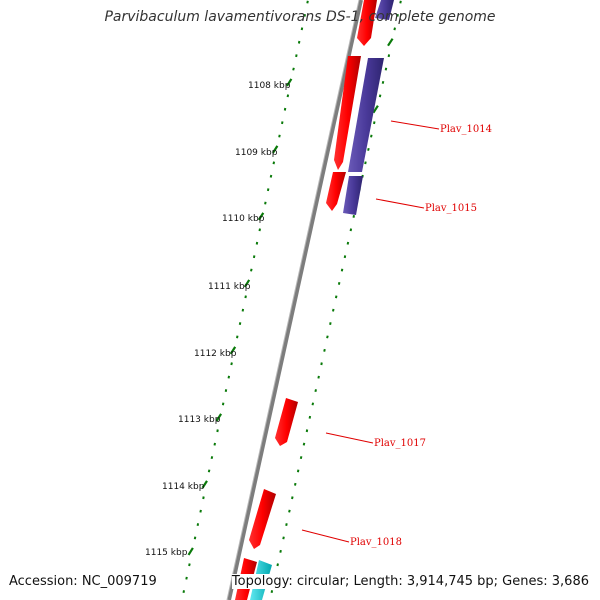  What do you see at coordinates (466, 129) in the screenshot?
I see `gene-label-plav-1014: Plav_1014` at bounding box center [466, 129].